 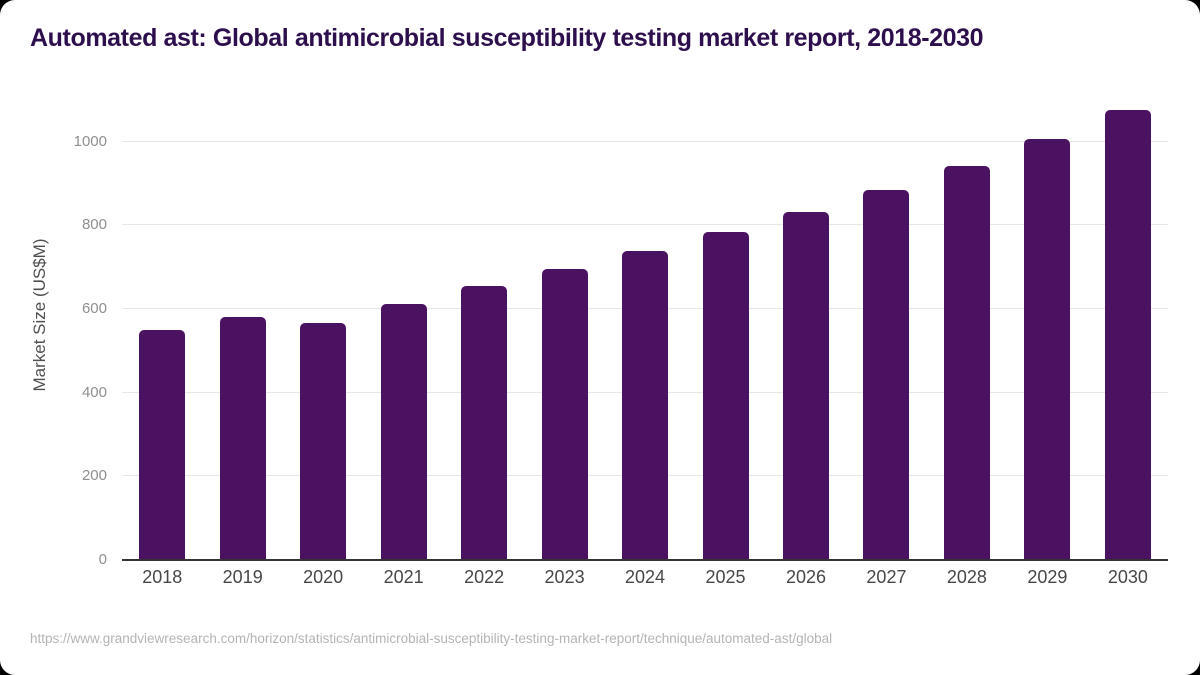 What do you see at coordinates (162, 577) in the screenshot?
I see `x-axis-label: 2018` at bounding box center [162, 577].